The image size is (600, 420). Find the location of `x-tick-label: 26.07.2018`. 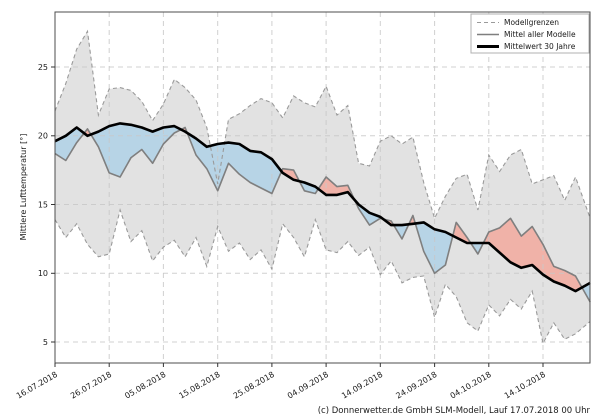

x-tick-label: 26.07.2018 is located at coordinates (91, 385).